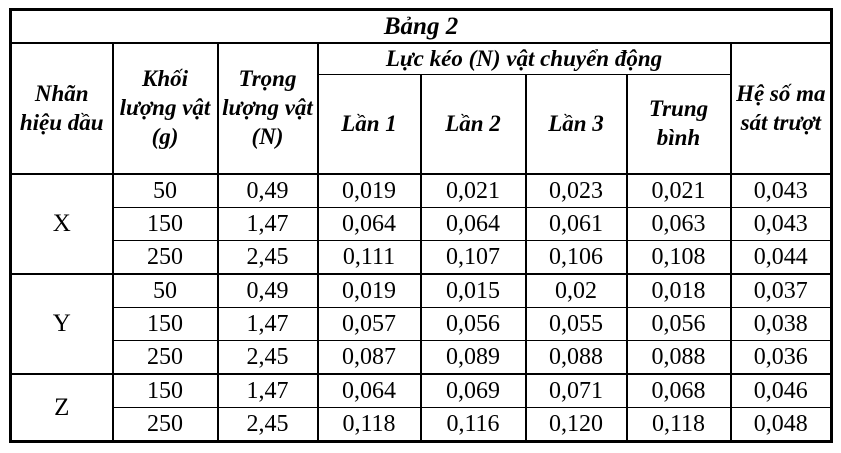  I want to click on table-row: 150 1,47 0,057 0,056 0,055 0,056 0,038, so click(422, 324).